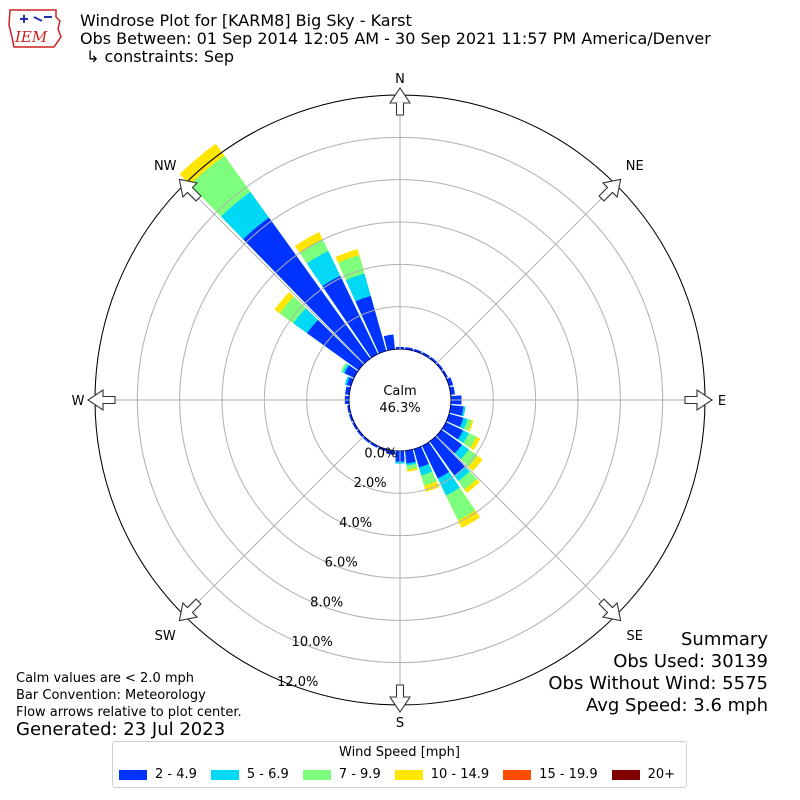 The image size is (800, 800). Describe the element at coordinates (359, 774) in the screenshot. I see `legend-label: 7 - 9.9` at that location.